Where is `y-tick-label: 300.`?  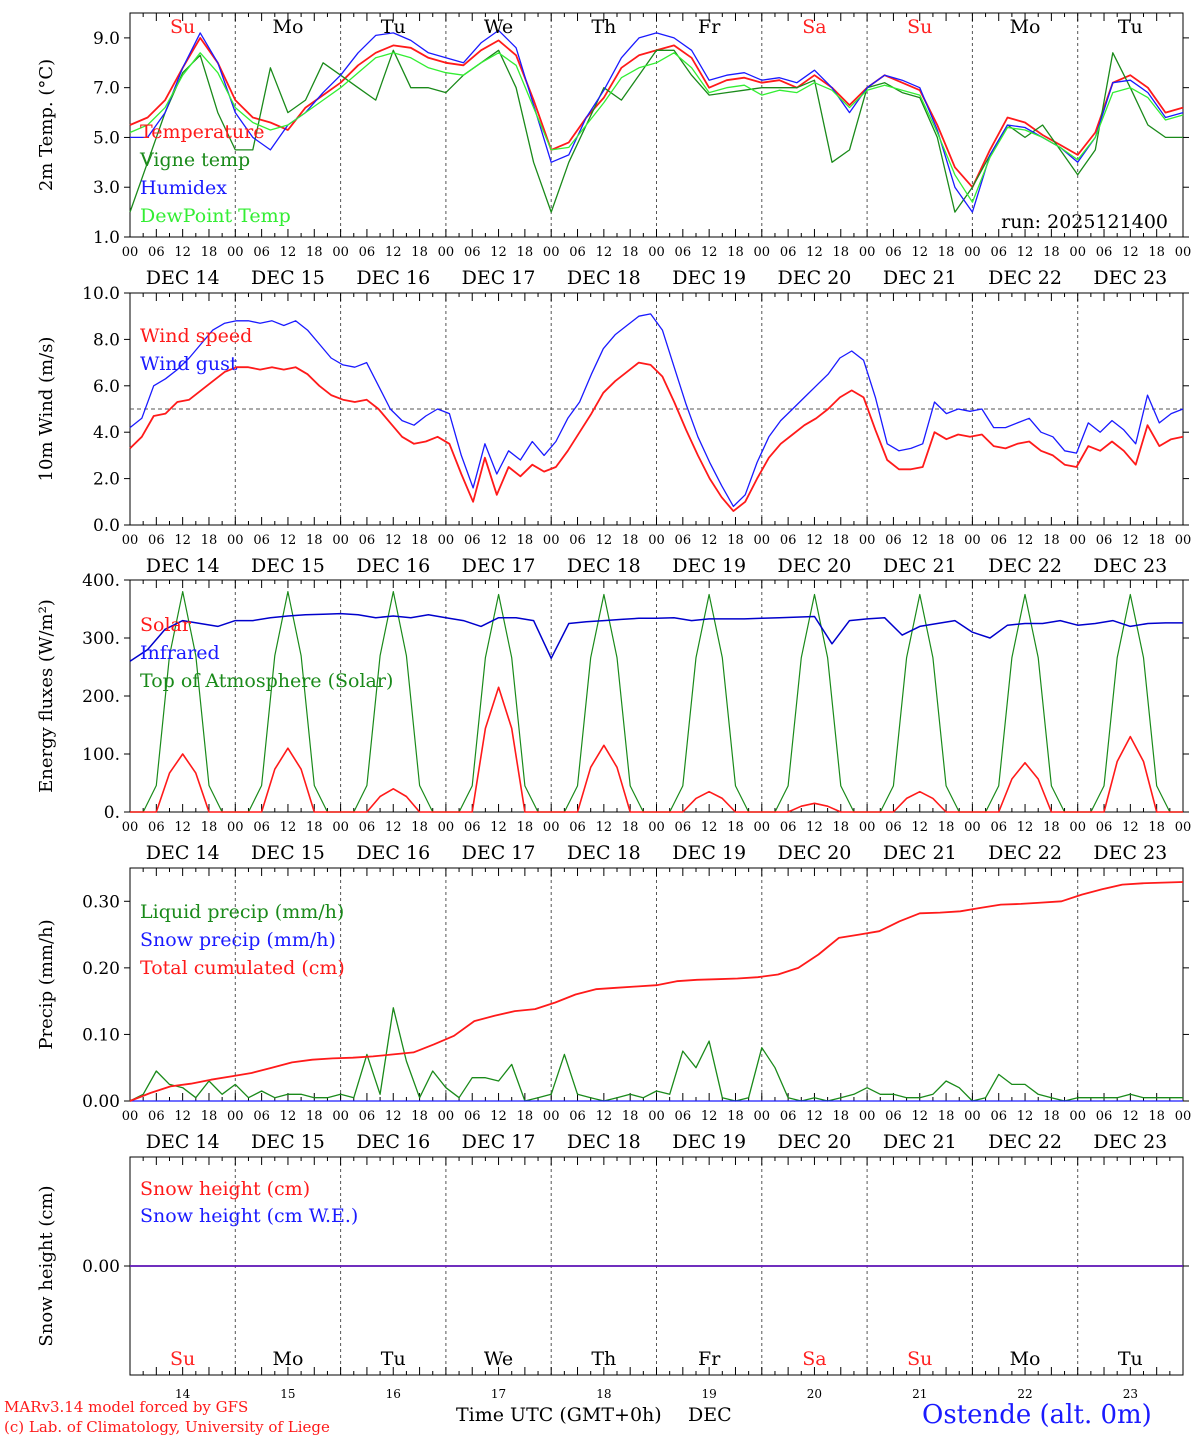
y-tick-label: 300. is located at coordinates (101, 639).